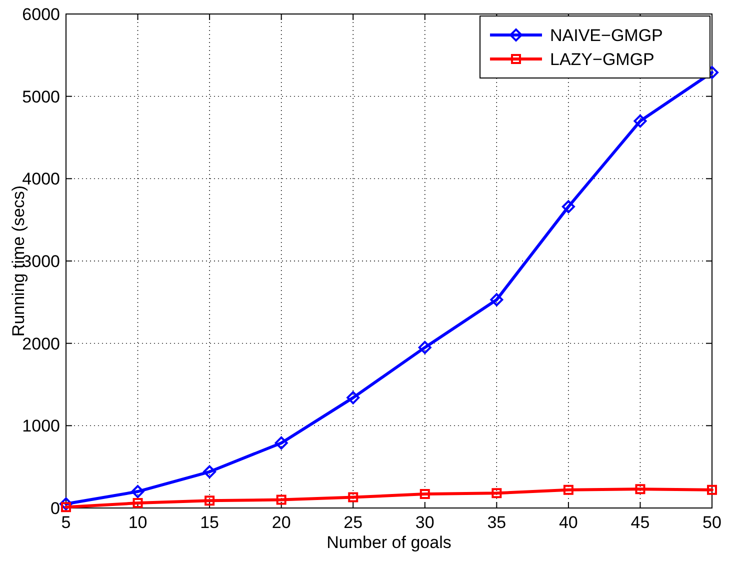 The height and width of the screenshot is (565, 731). What do you see at coordinates (41, 14) in the screenshot?
I see `y-tick-label: 6000` at bounding box center [41, 14].